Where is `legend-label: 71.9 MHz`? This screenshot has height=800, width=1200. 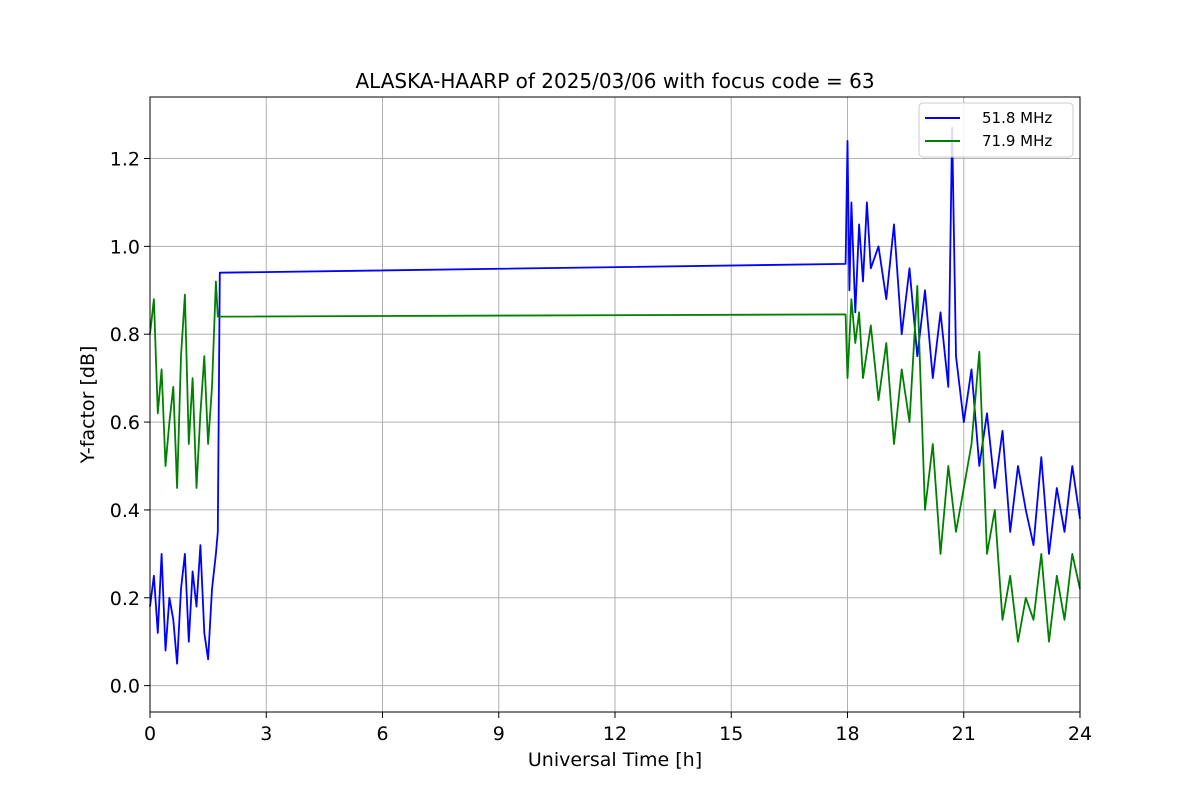 legend-label: 71.9 MHz is located at coordinates (1017, 141).